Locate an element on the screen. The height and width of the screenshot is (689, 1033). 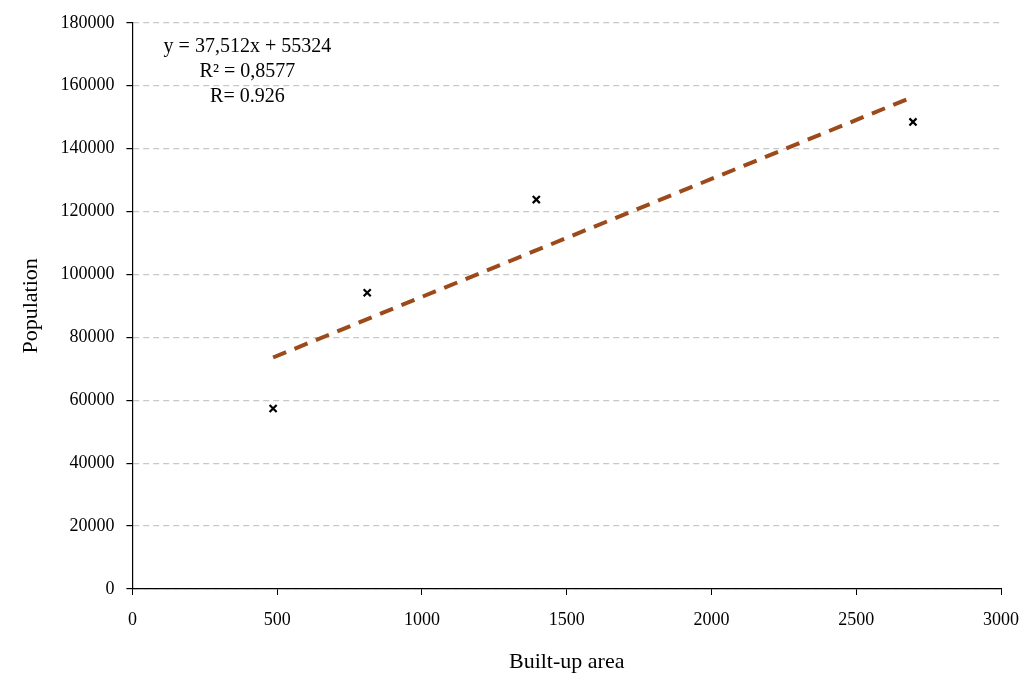
annotation: R= 0.926 is located at coordinates (247, 95).